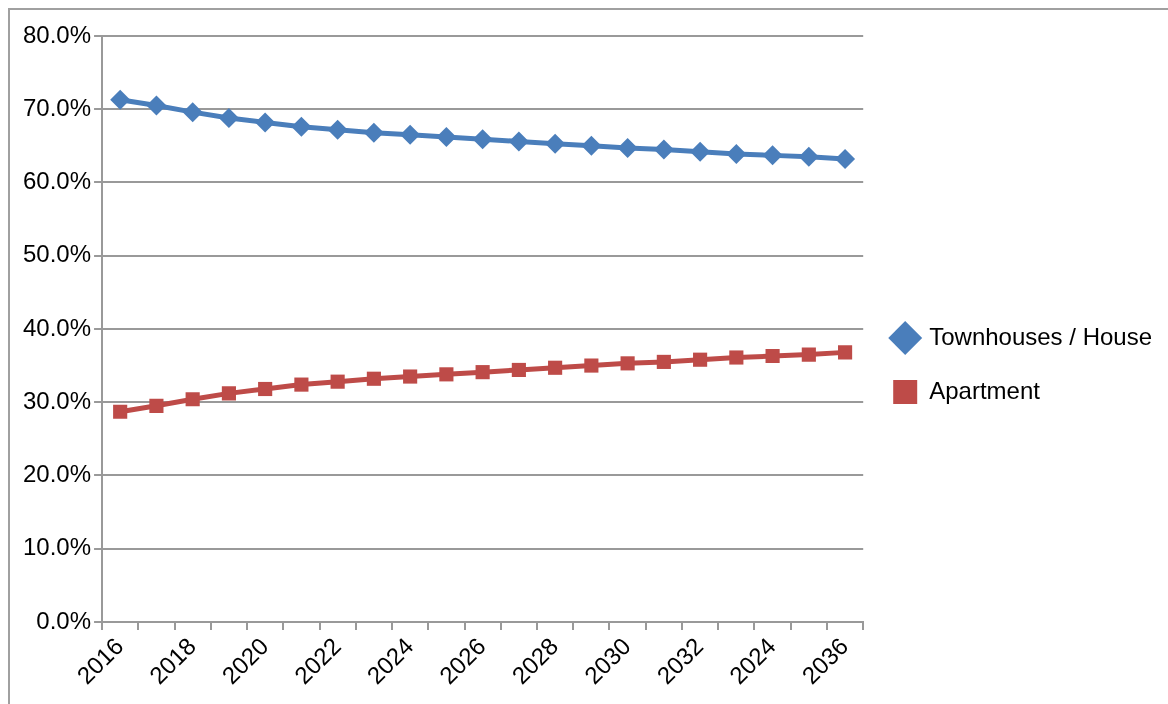 The height and width of the screenshot is (704, 1168). What do you see at coordinates (57, 34) in the screenshot?
I see `y-tick-label: 80.0%` at bounding box center [57, 34].